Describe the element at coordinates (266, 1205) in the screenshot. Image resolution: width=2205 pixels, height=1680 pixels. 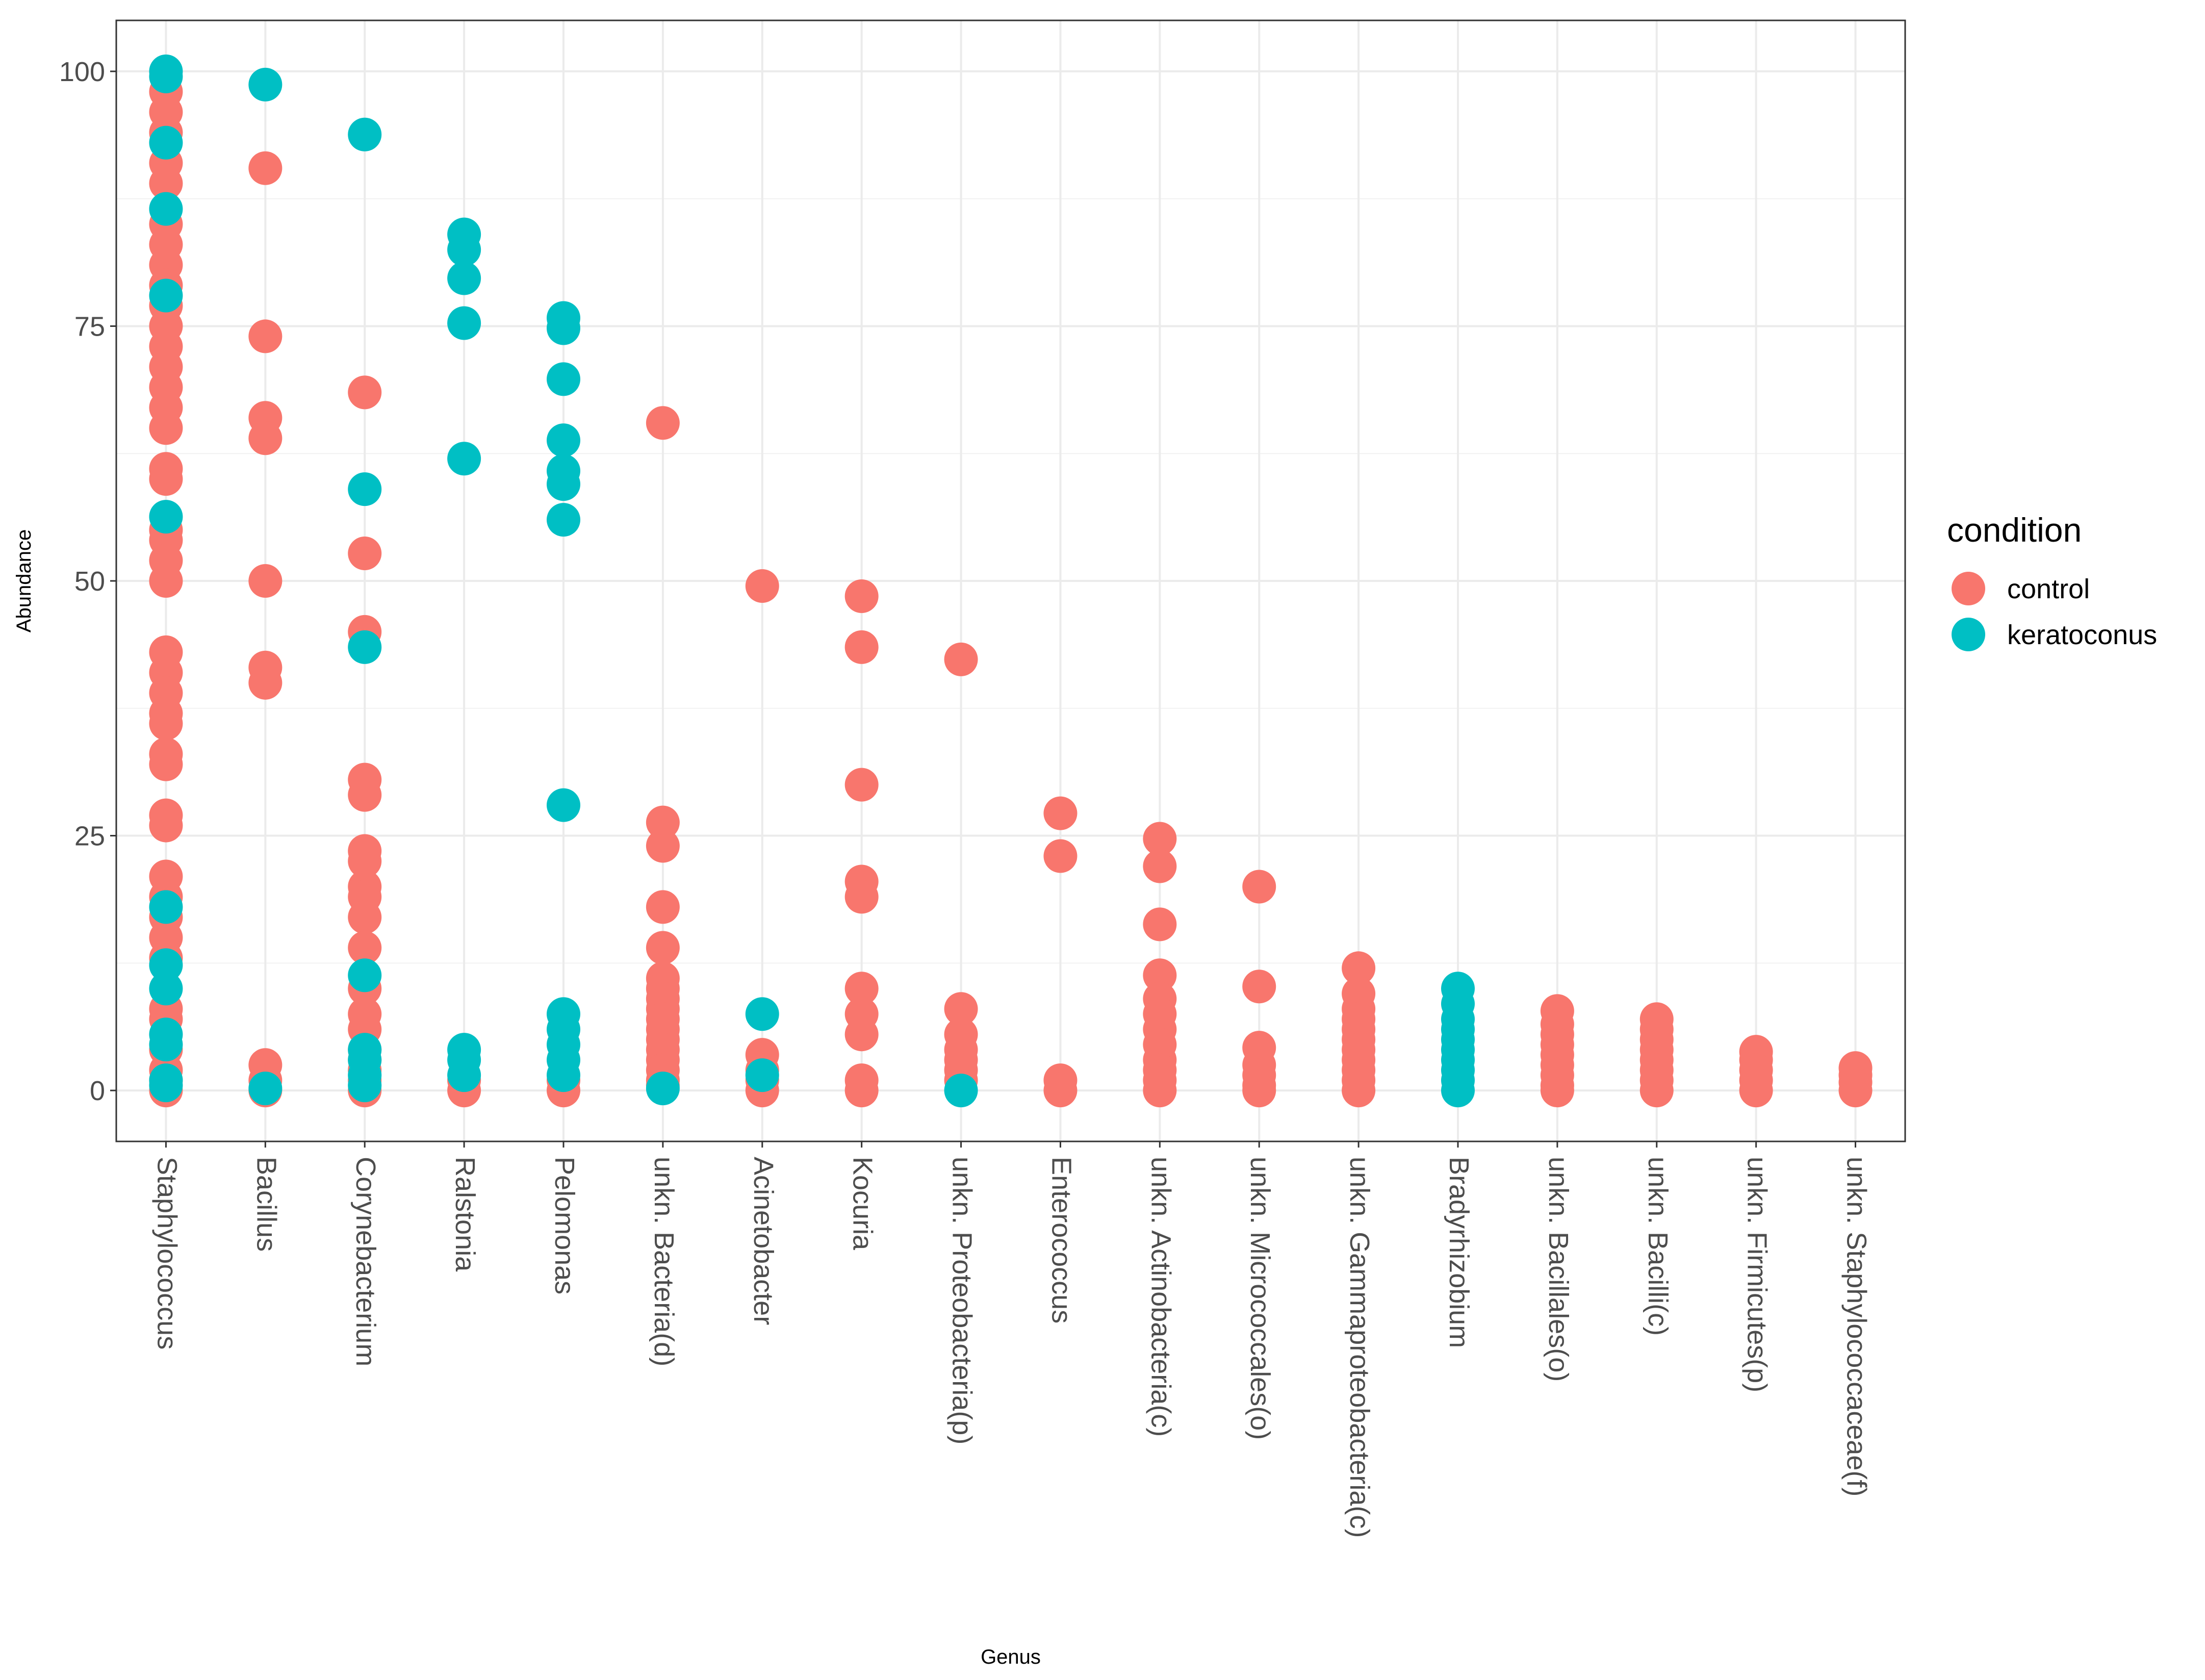
I see `x-tick-label: Bacillus` at that location.